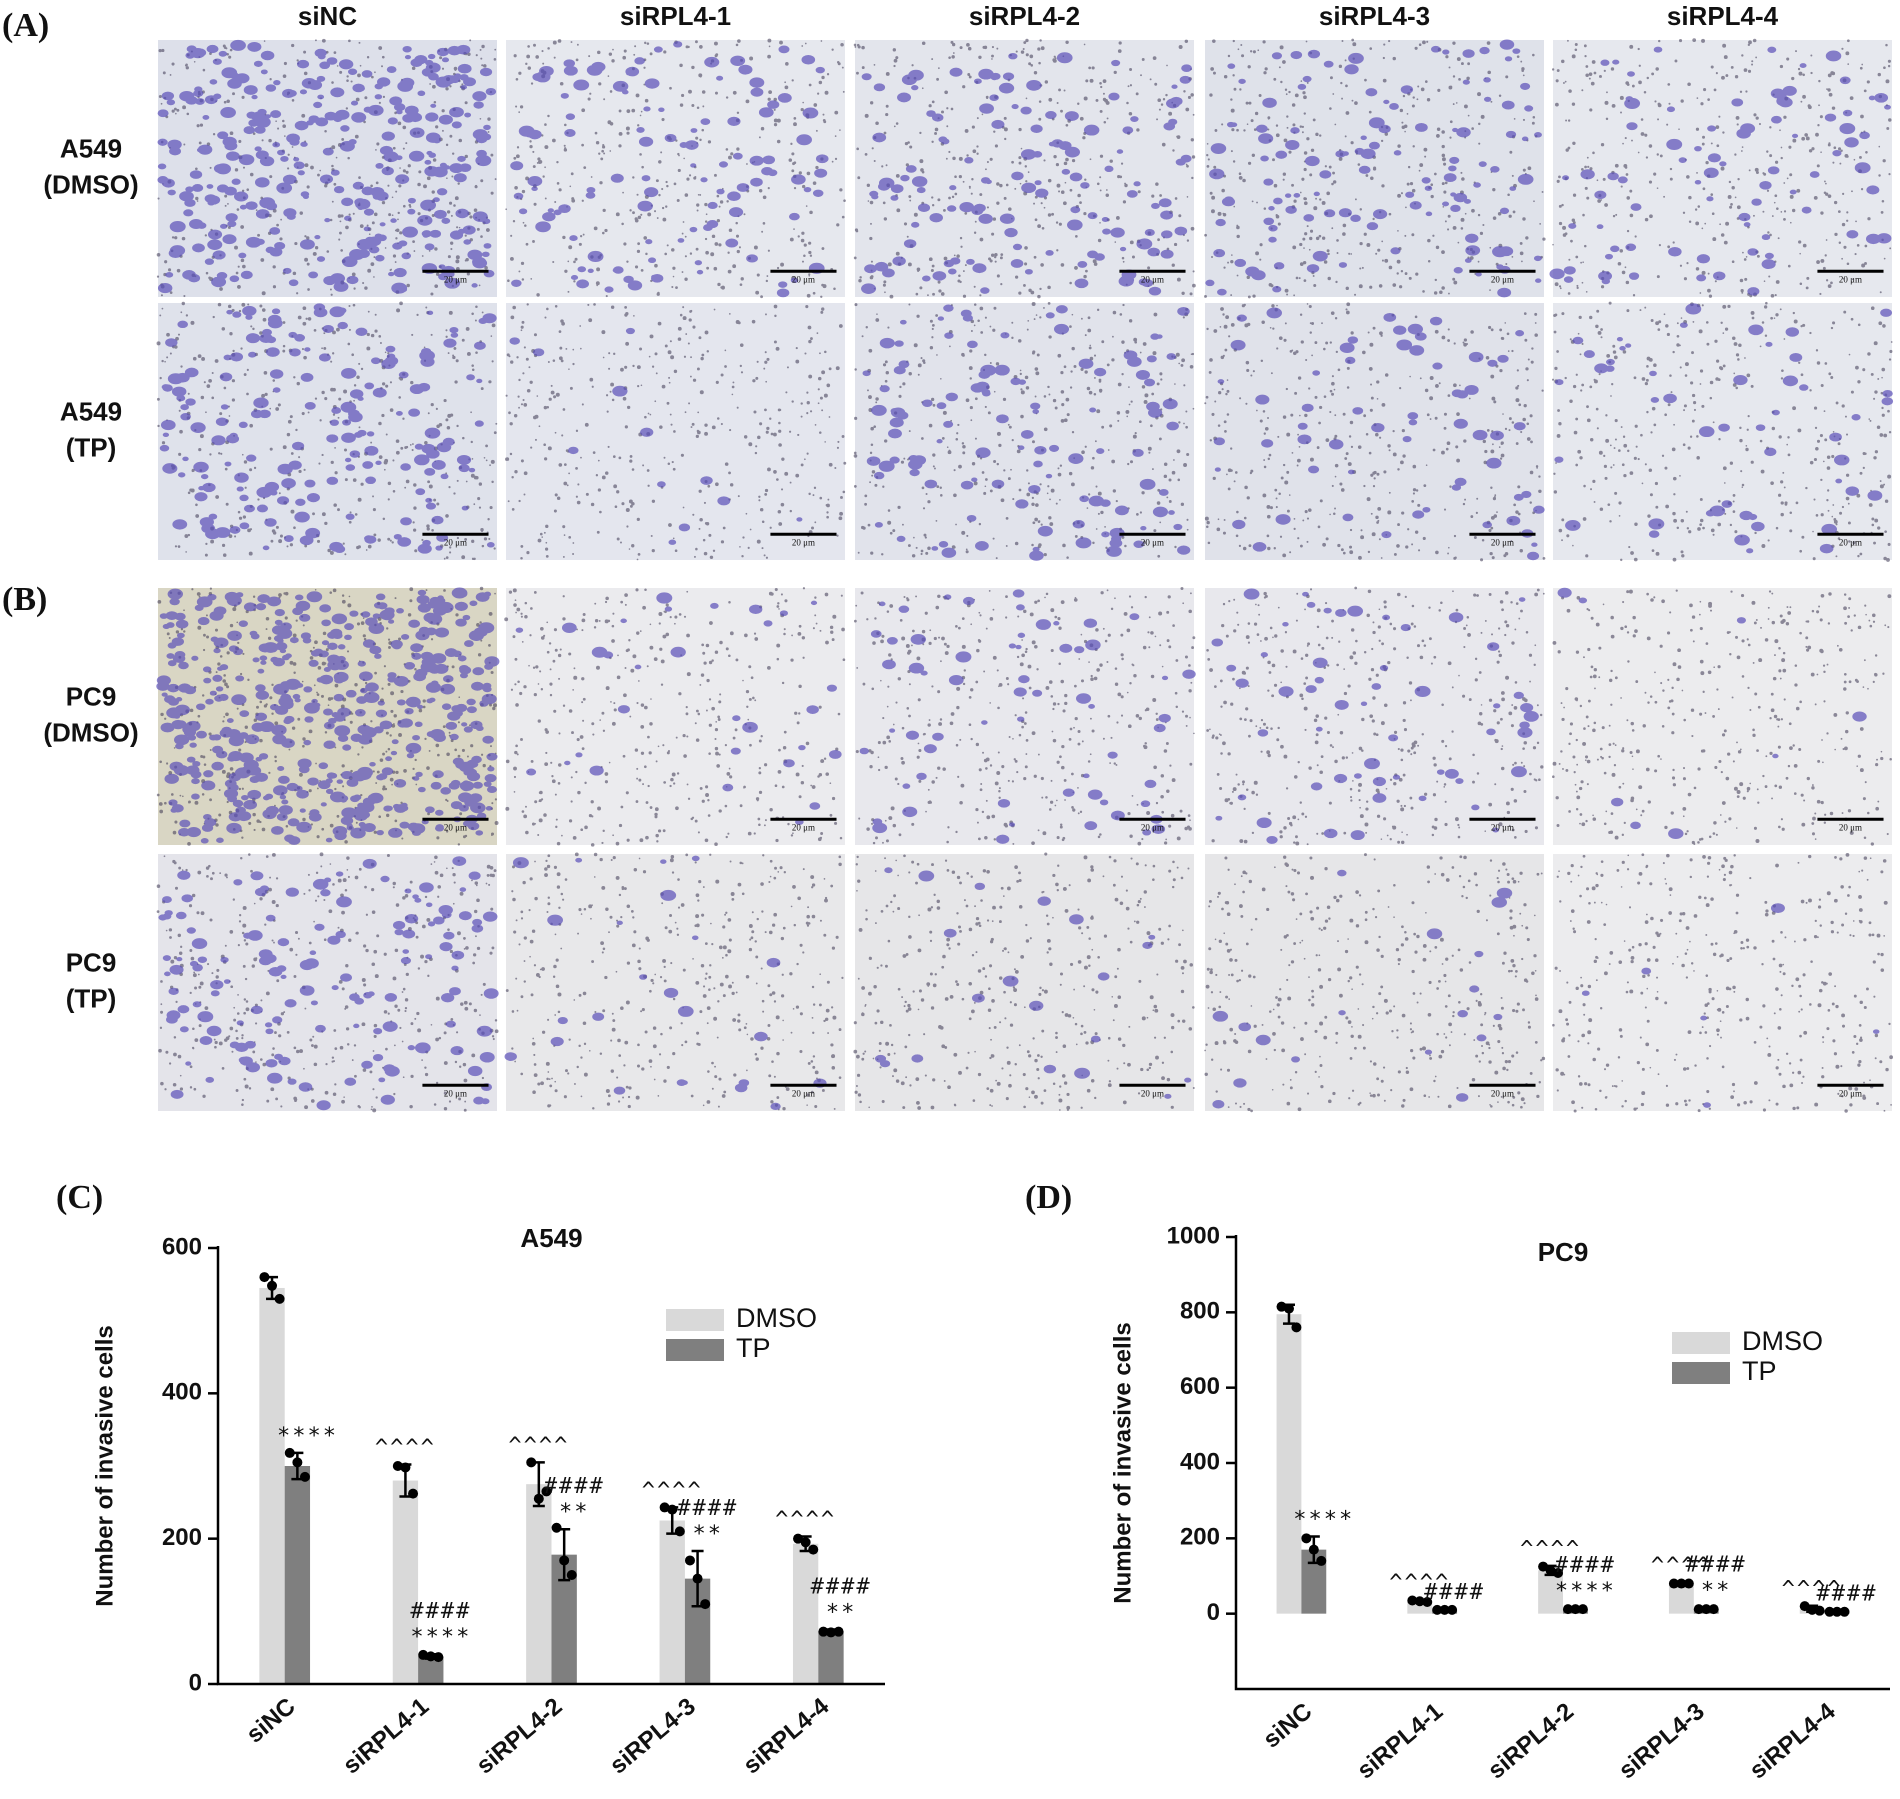 Image resolution: width=1900 pixels, height=1799 pixels. I want to click on panel-label: (B), so click(24, 599).